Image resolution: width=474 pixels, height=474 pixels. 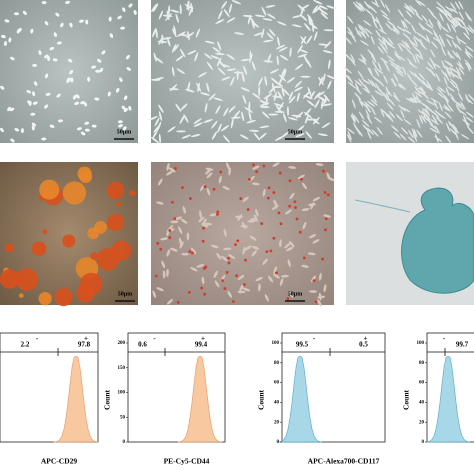 I want to click on scale-bar-label: 50μm, so click(x=124, y=132).